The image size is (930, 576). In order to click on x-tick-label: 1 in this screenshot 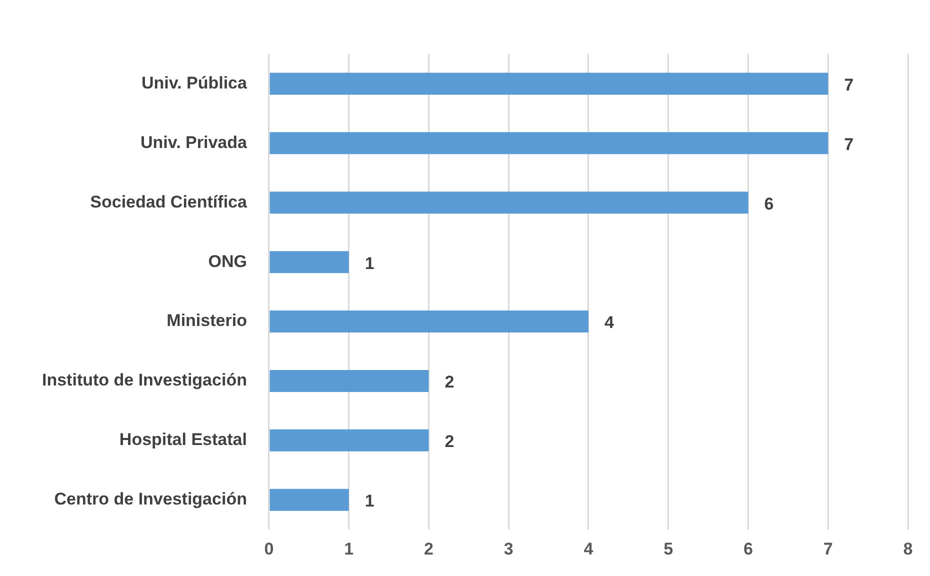, I will do `click(349, 548)`.